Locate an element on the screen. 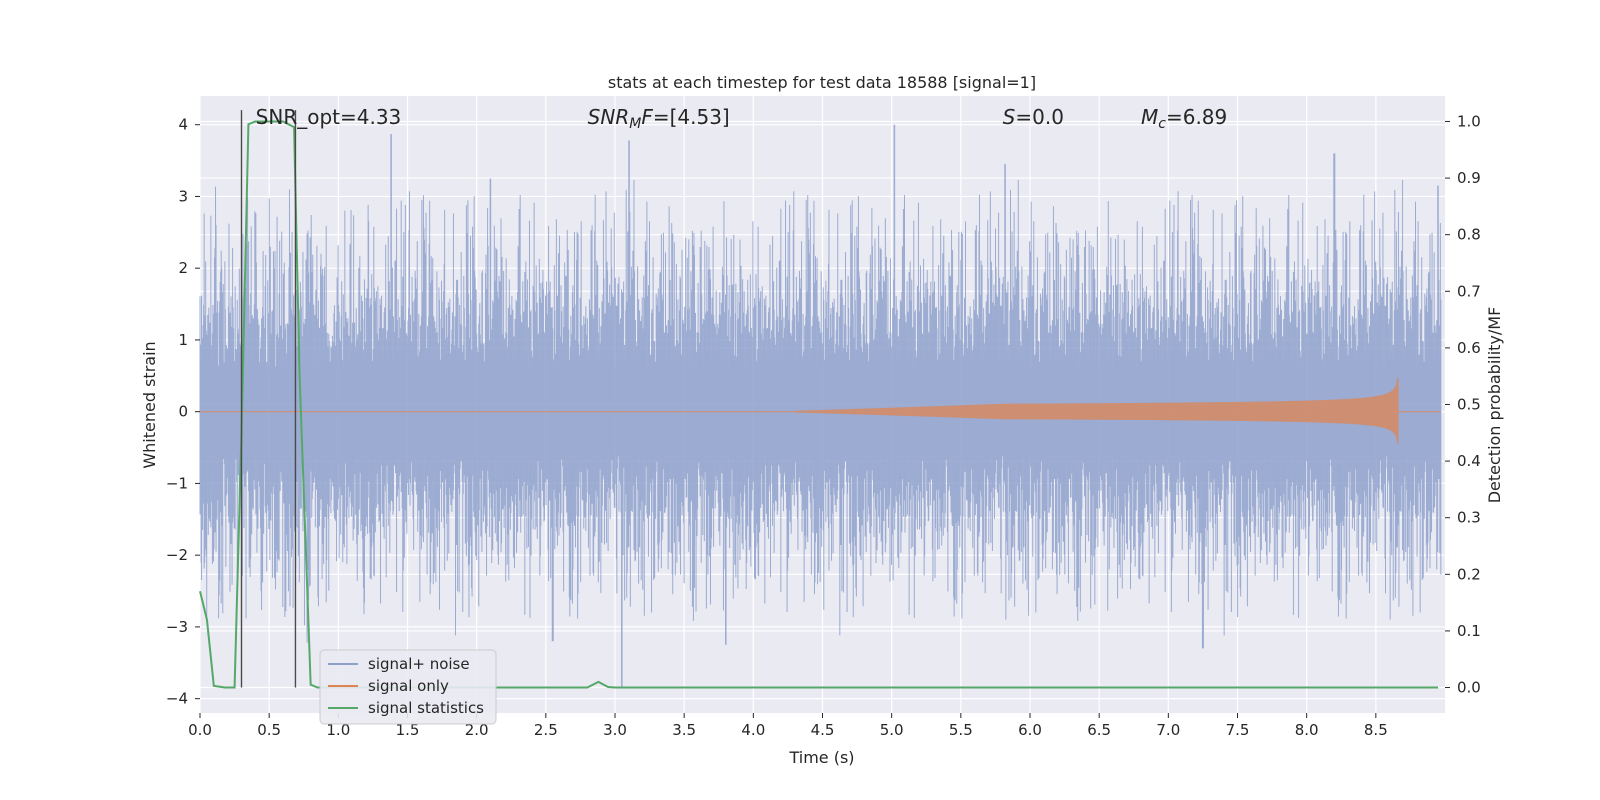 This screenshot has height=800, width=1600. annotation-mc: Mc=6.89 is located at coordinates (1184, 118).